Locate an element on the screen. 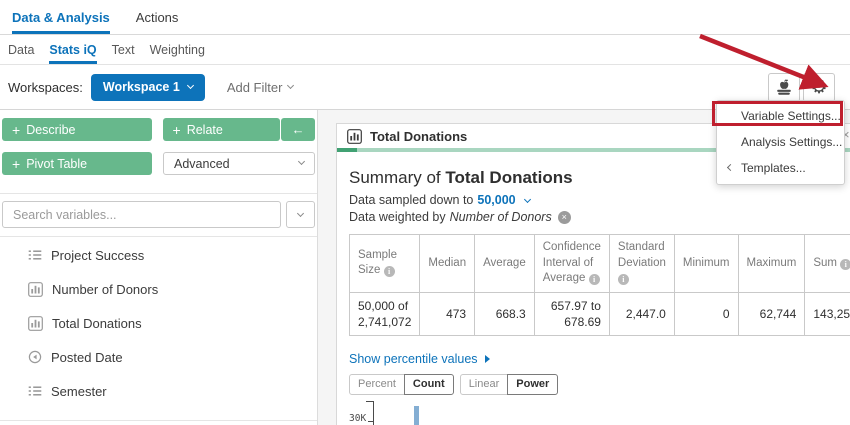 The width and height of the screenshot is (850, 425). summary-prefix: Summary of is located at coordinates (397, 177).